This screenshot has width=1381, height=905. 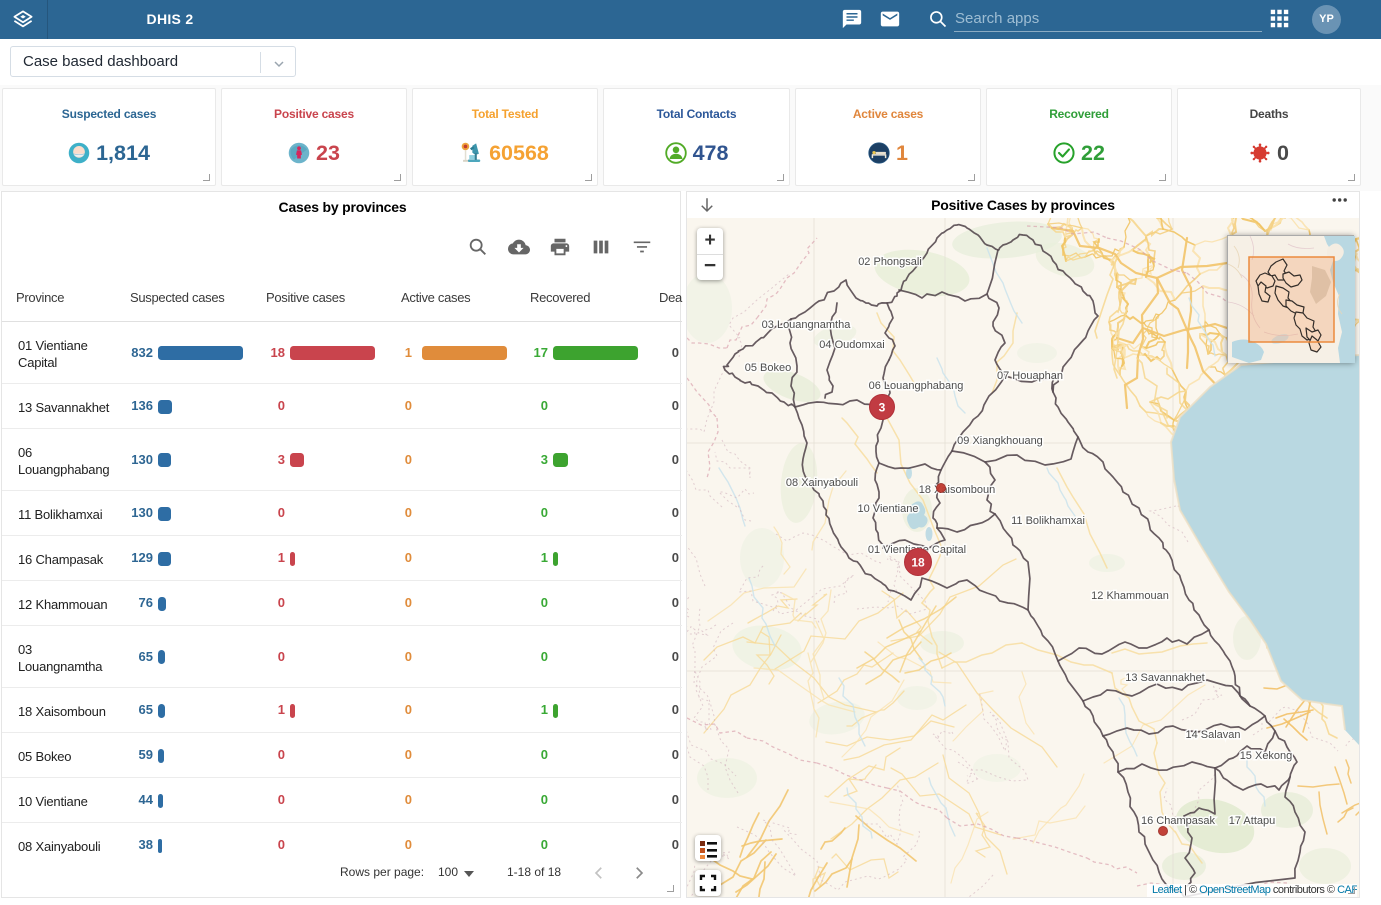 What do you see at coordinates (1000, 441) in the screenshot?
I see `svg-text: 09 Xiangkhouang` at bounding box center [1000, 441].